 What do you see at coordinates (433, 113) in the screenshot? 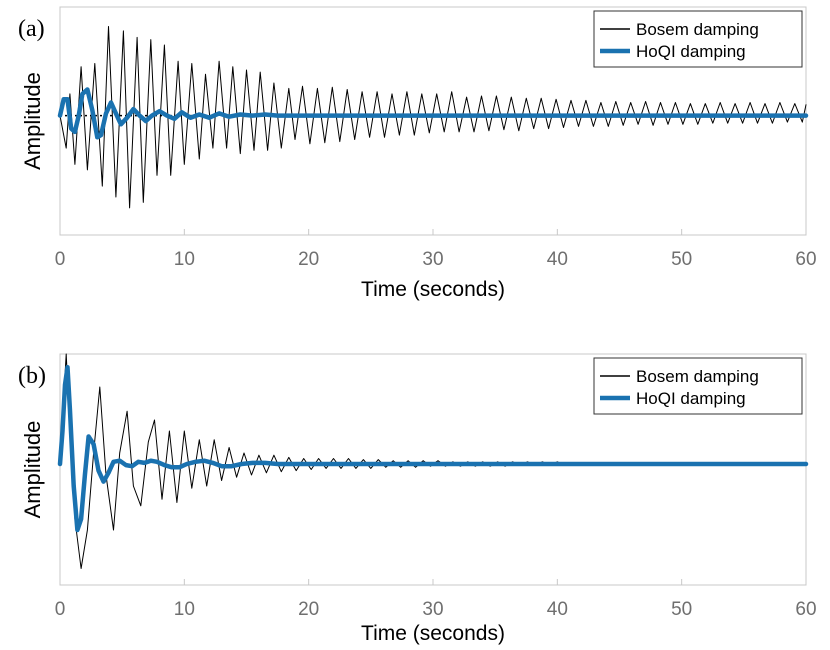
I see `series-line-hoqi-damping` at bounding box center [433, 113].